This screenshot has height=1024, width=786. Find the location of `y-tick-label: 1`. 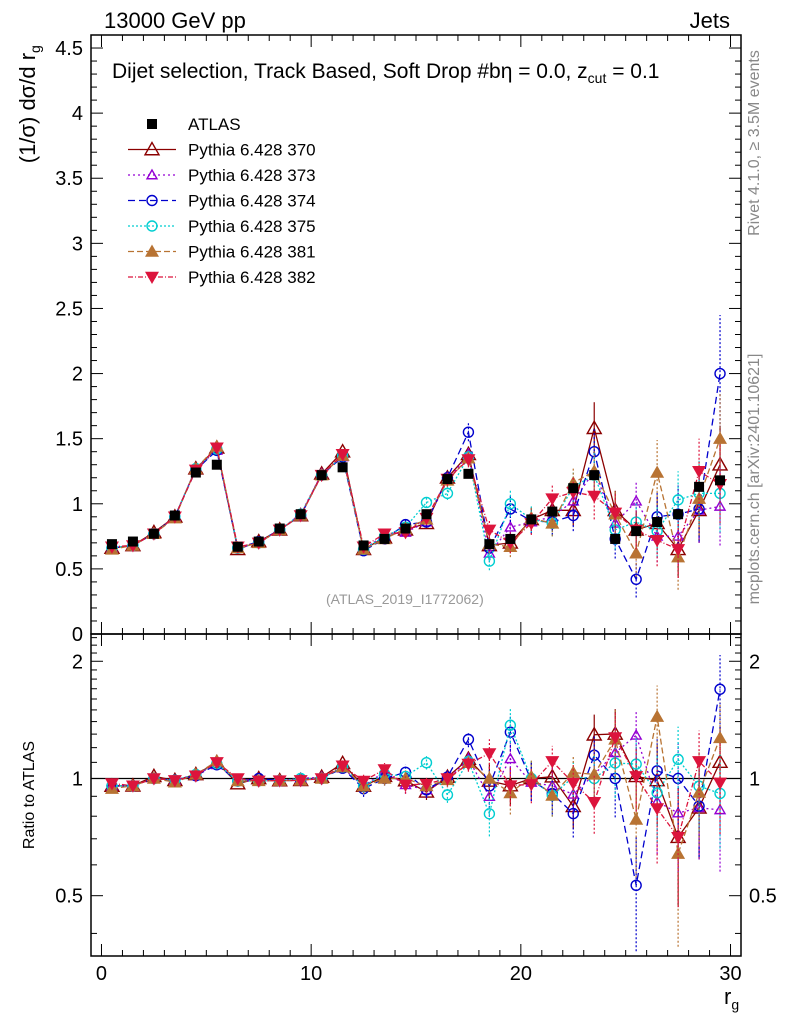

y-tick-label: 1 is located at coordinates (77, 505).